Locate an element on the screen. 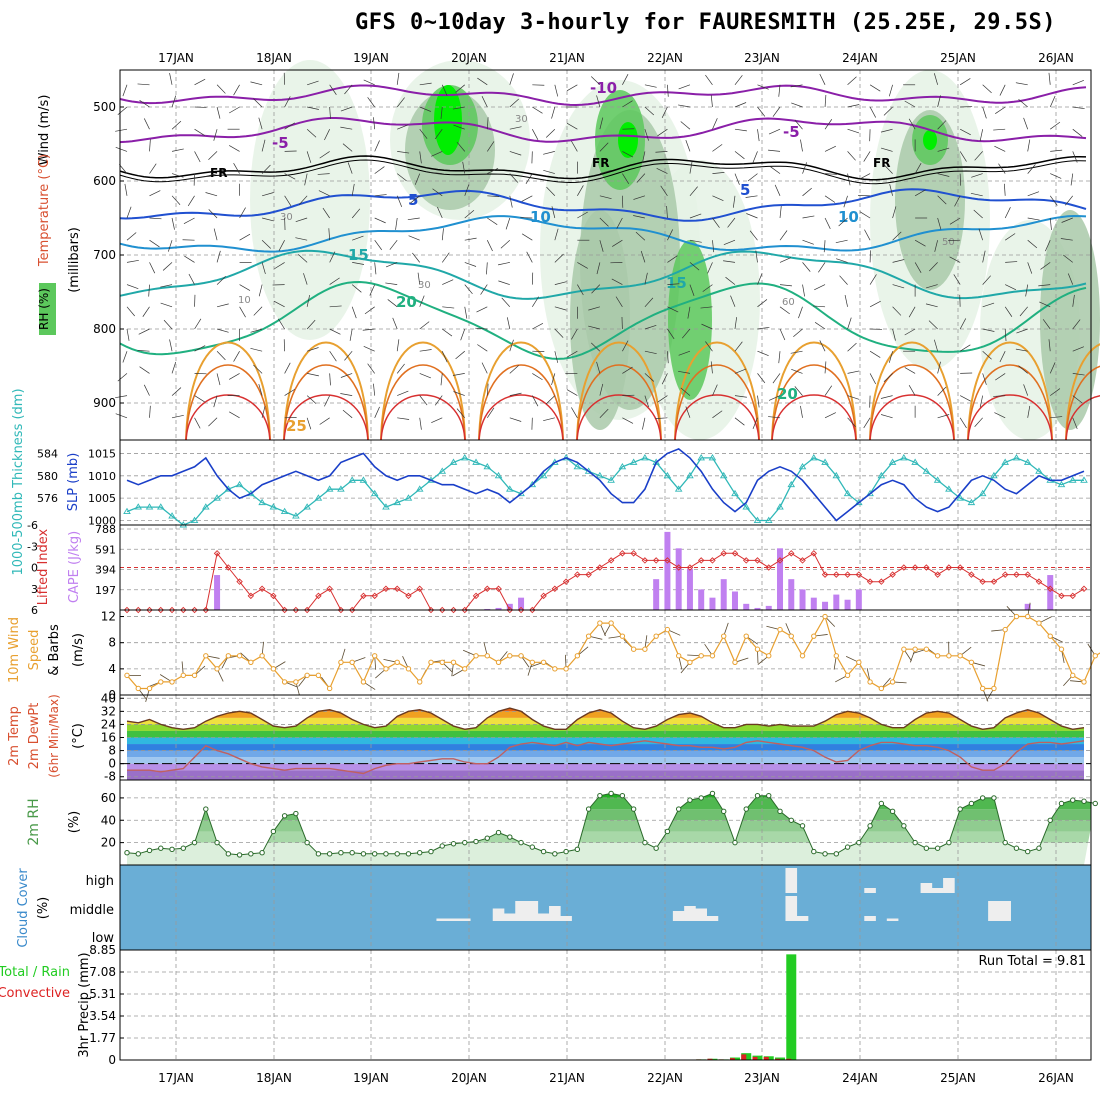 The height and width of the screenshot is (1100, 1100). bottom-day-label: 20JAN is located at coordinates (469, 1078).